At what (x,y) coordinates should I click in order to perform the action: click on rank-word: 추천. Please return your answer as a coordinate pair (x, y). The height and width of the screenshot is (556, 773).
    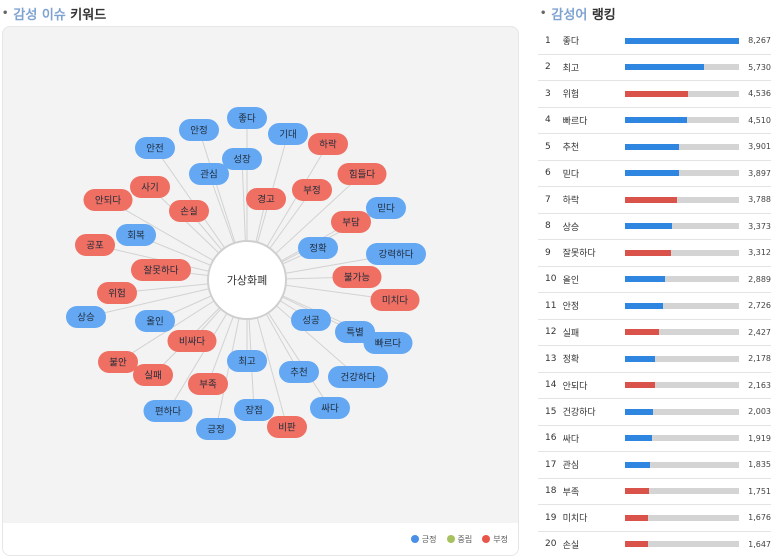
    Looking at the image, I should click on (571, 148).